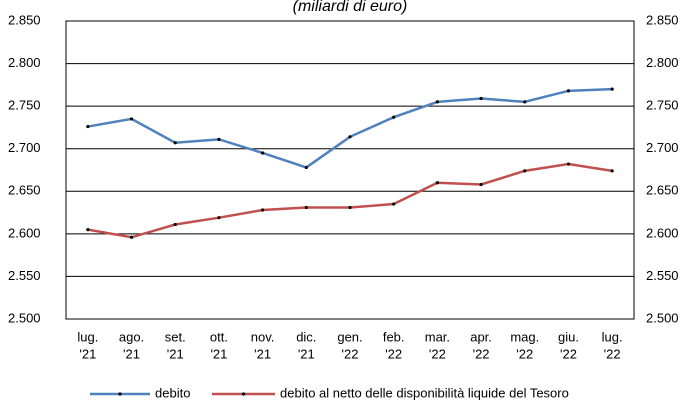  What do you see at coordinates (24, 19) in the screenshot?
I see `y-tick-label: 2.850` at bounding box center [24, 19].